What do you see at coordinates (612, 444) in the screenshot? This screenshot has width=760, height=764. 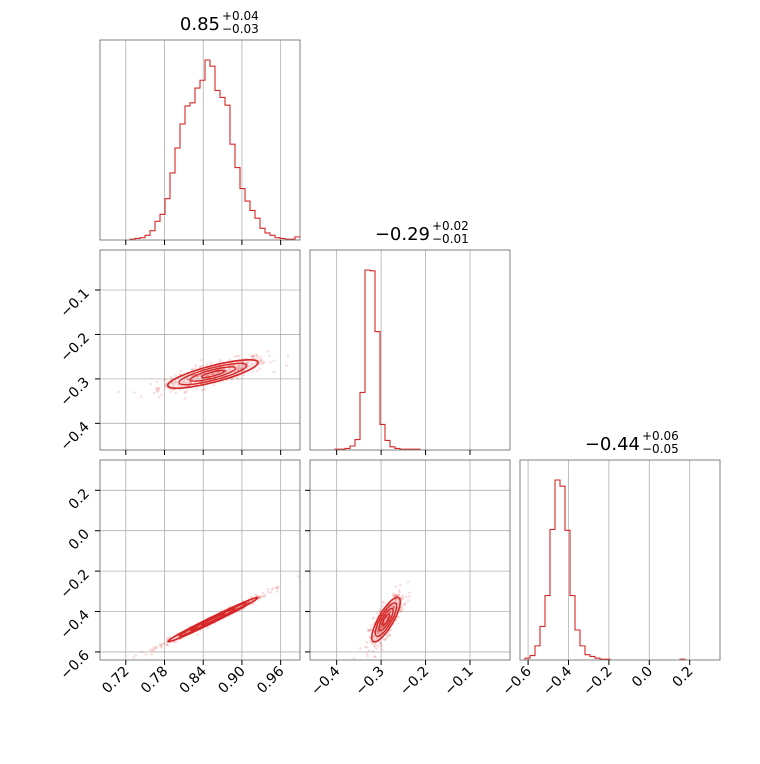 I see `panel-title-value: −0.44` at bounding box center [612, 444].